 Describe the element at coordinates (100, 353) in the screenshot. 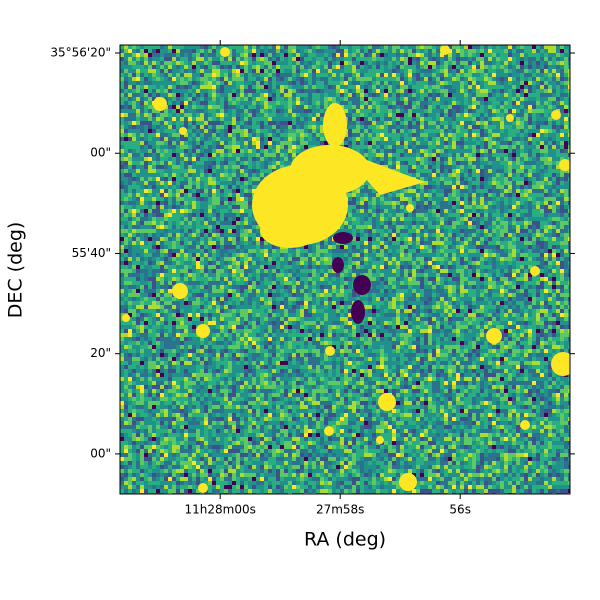

I see `y-tick-label: 20"` at that location.